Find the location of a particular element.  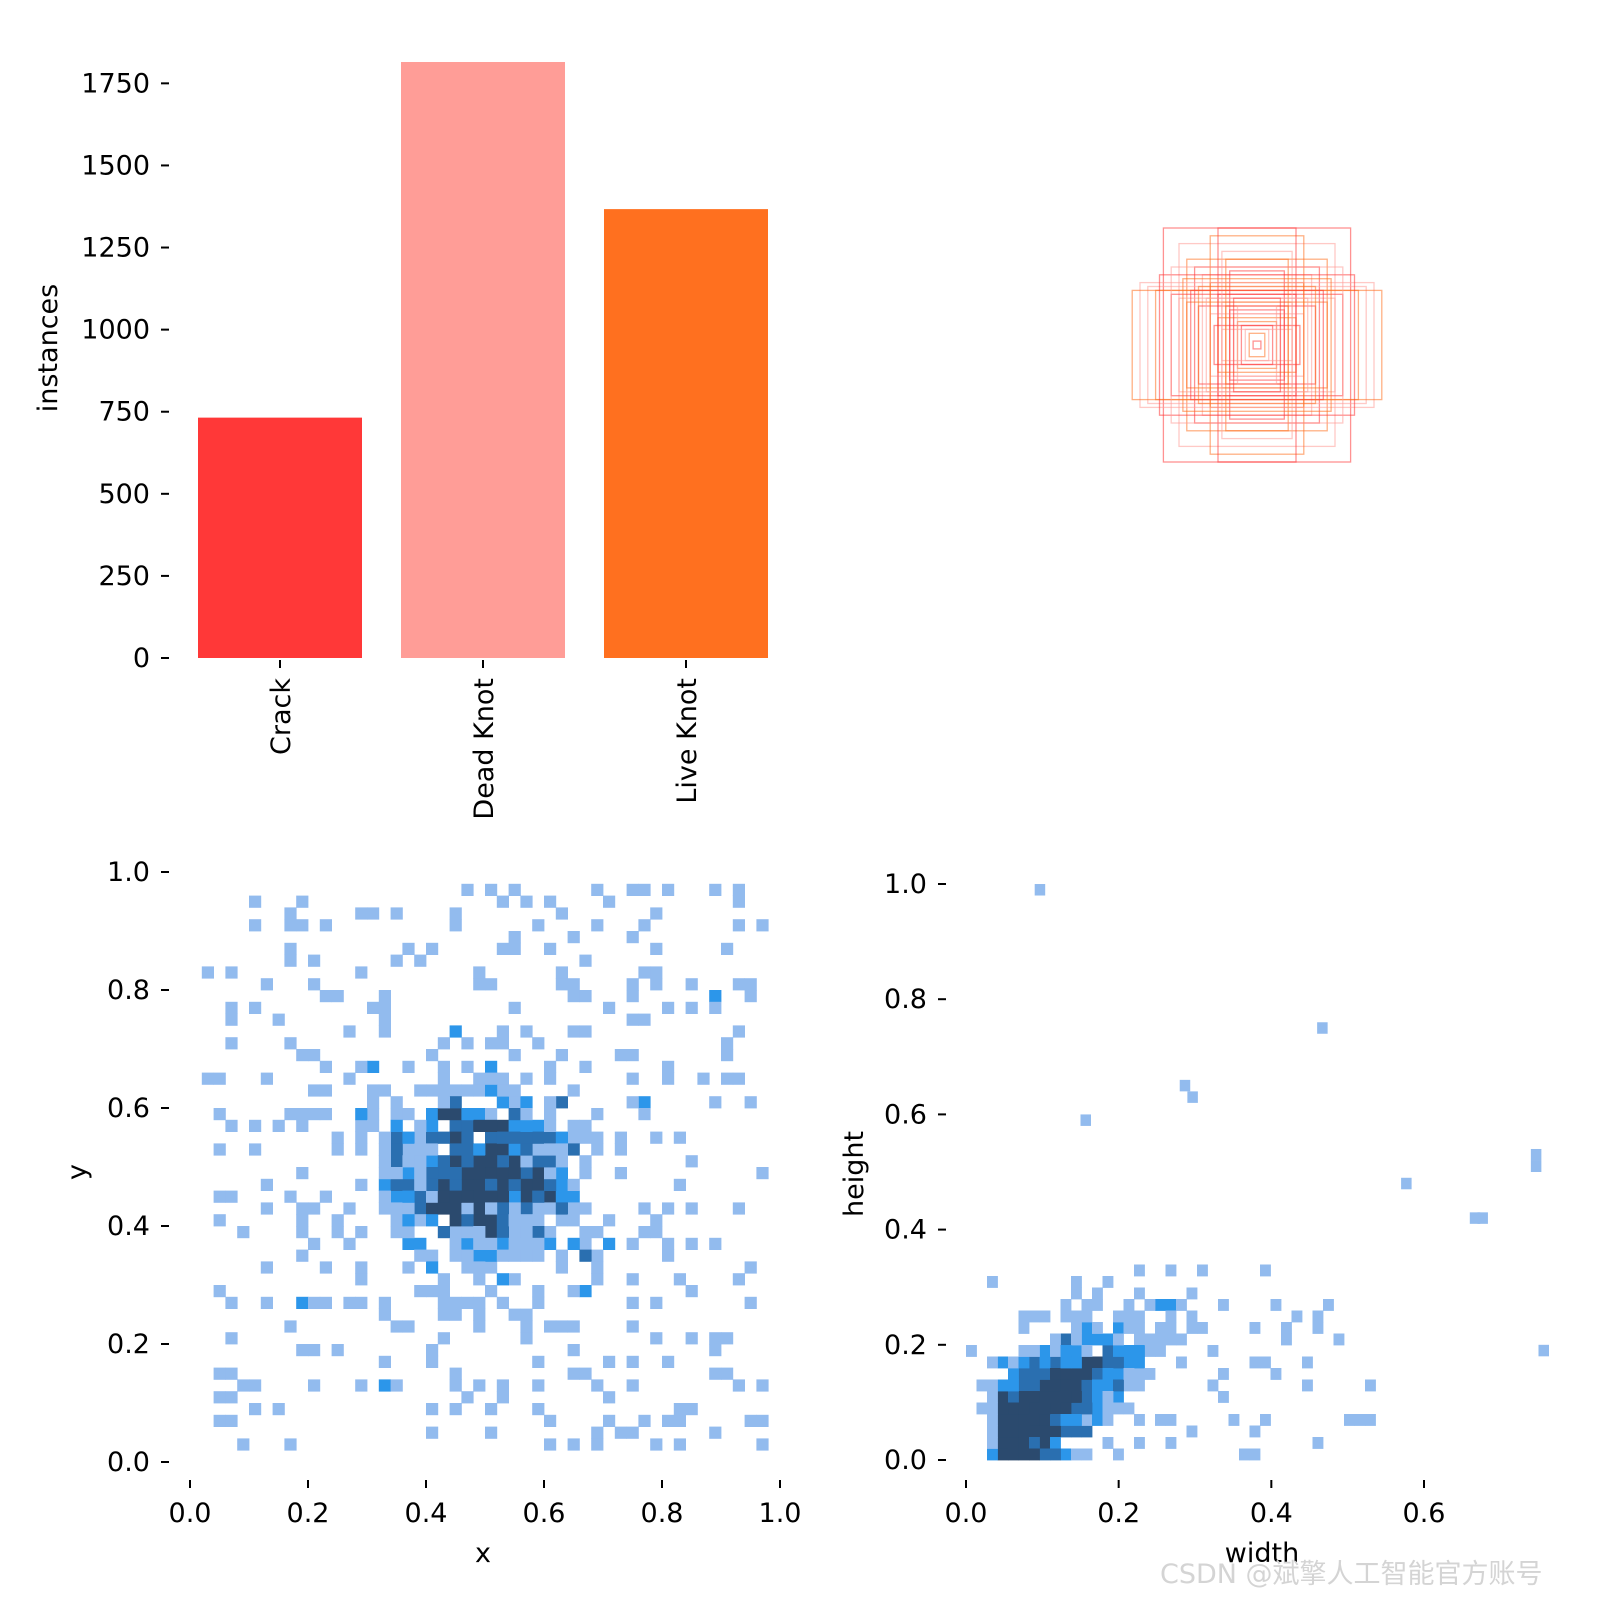

xy-ytick-label: 0.8 is located at coordinates (128, 990).